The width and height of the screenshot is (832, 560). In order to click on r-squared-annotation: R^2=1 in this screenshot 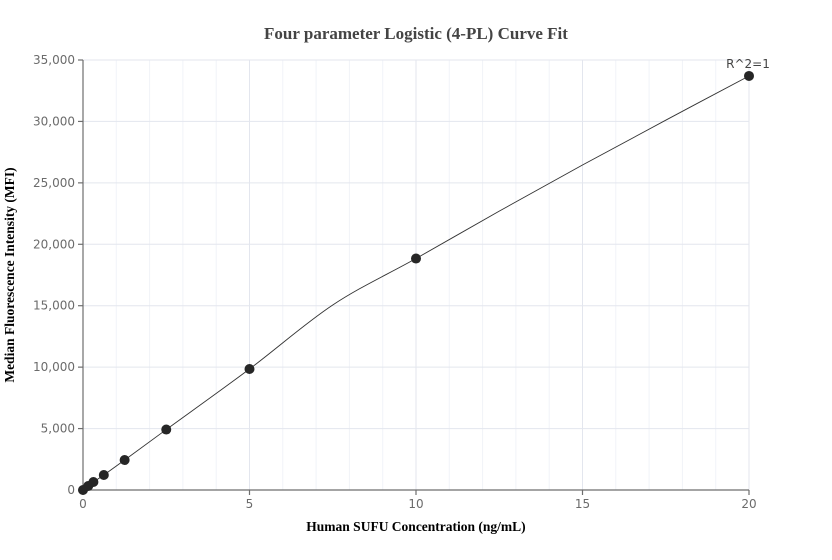, I will do `click(748, 64)`.